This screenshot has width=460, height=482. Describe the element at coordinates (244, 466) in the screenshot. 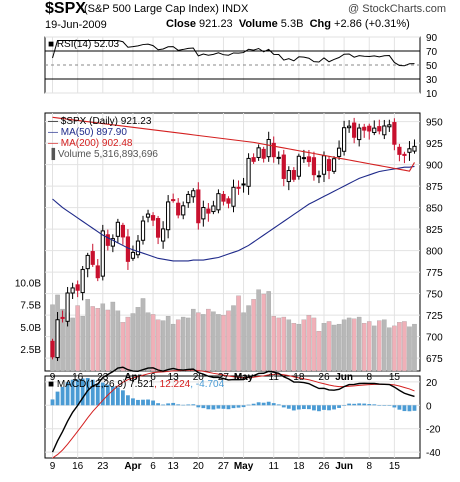

I see `x-label-macd: May` at that location.